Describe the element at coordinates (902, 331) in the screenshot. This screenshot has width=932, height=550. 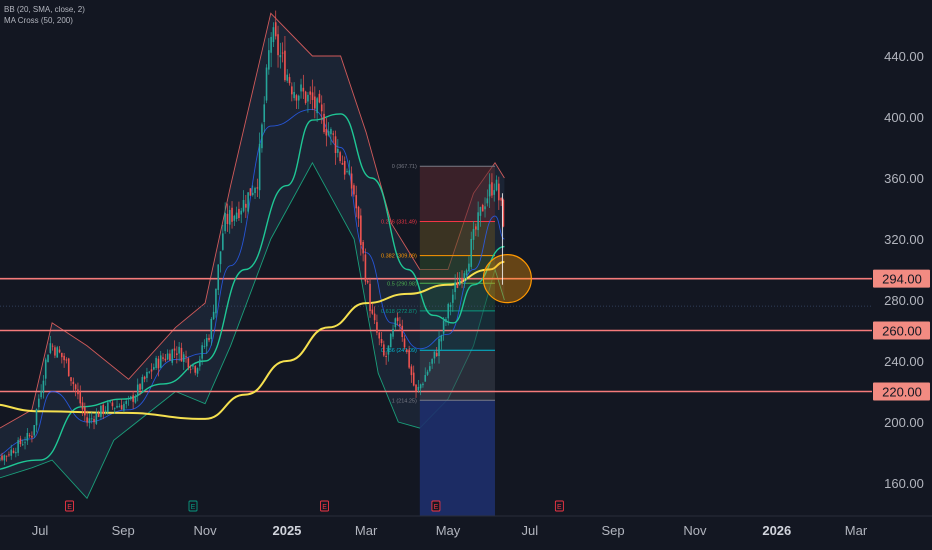
I see `level-price-label: 260.00` at that location.